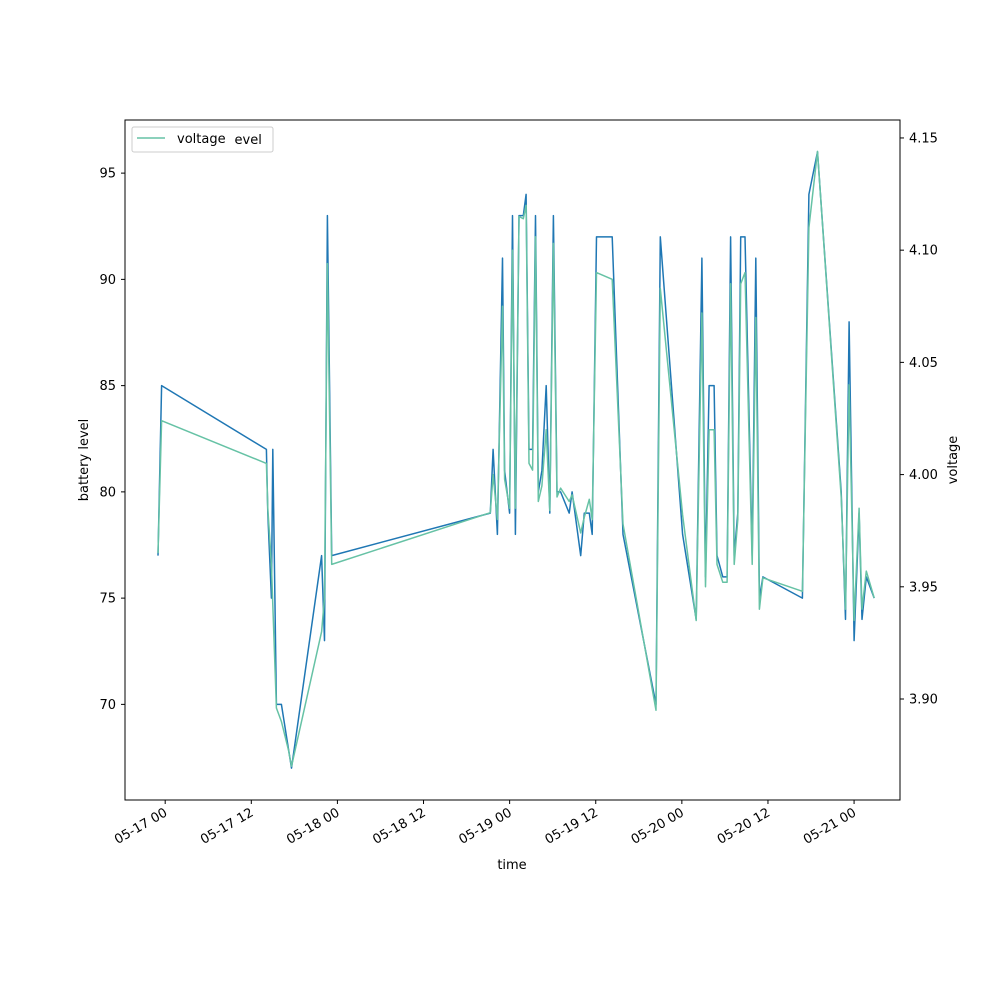 The height and width of the screenshot is (1004, 1000). What do you see at coordinates (84, 460) in the screenshot?
I see `y-axis-left-label: battery level` at bounding box center [84, 460].